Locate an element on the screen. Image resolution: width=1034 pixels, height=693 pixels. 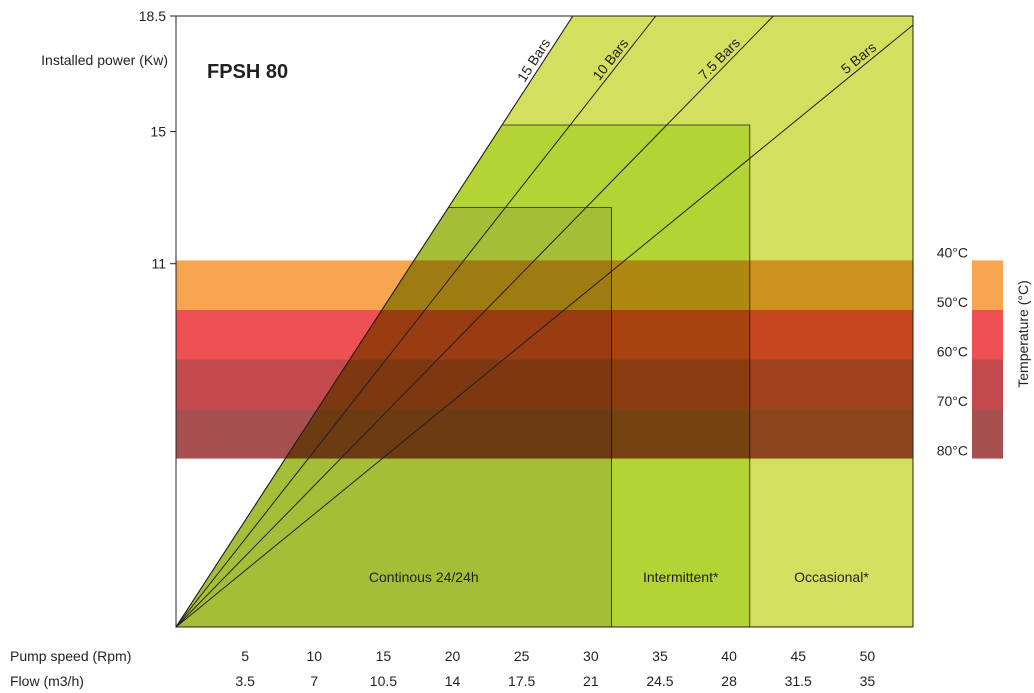
zone-label-2: Occasional* is located at coordinates (831, 577).